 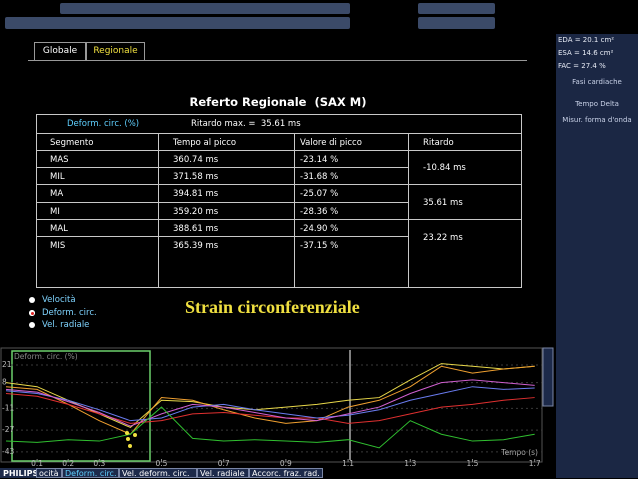 I want to click on menu-item: Fasi cardiache, so click(x=597, y=82).